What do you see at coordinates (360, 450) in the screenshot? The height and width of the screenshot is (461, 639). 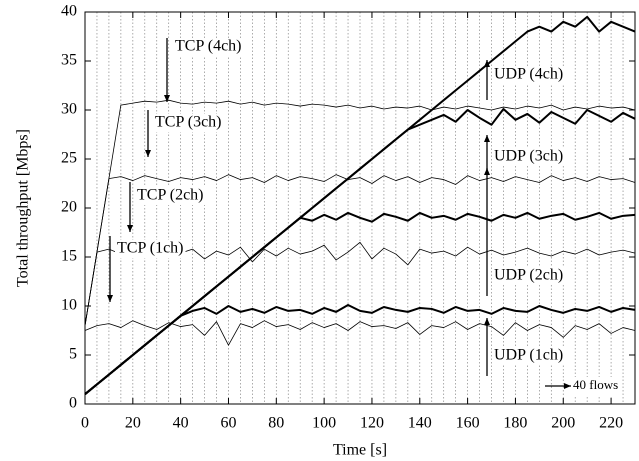 I see `x-axis-label: Time [s]` at bounding box center [360, 450].